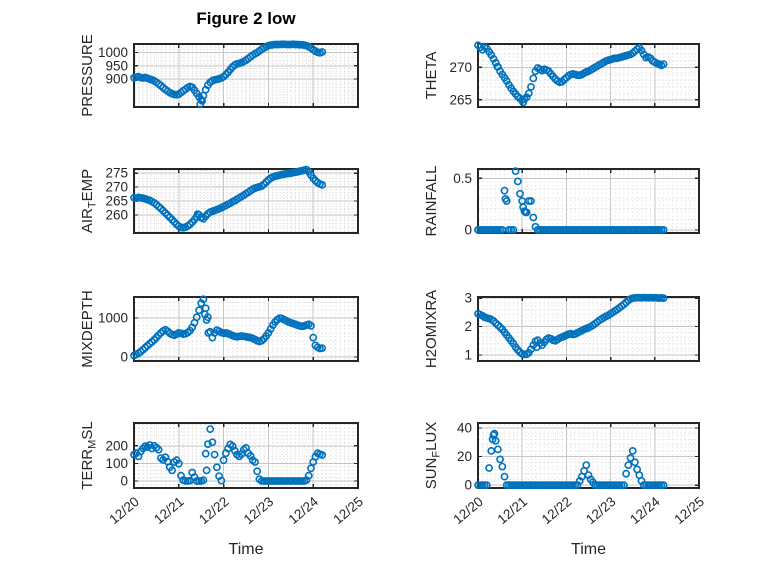 This screenshot has height=583, width=778. Describe the element at coordinates (431, 75) in the screenshot. I see `y-axis-label-theta: THETA` at that location.